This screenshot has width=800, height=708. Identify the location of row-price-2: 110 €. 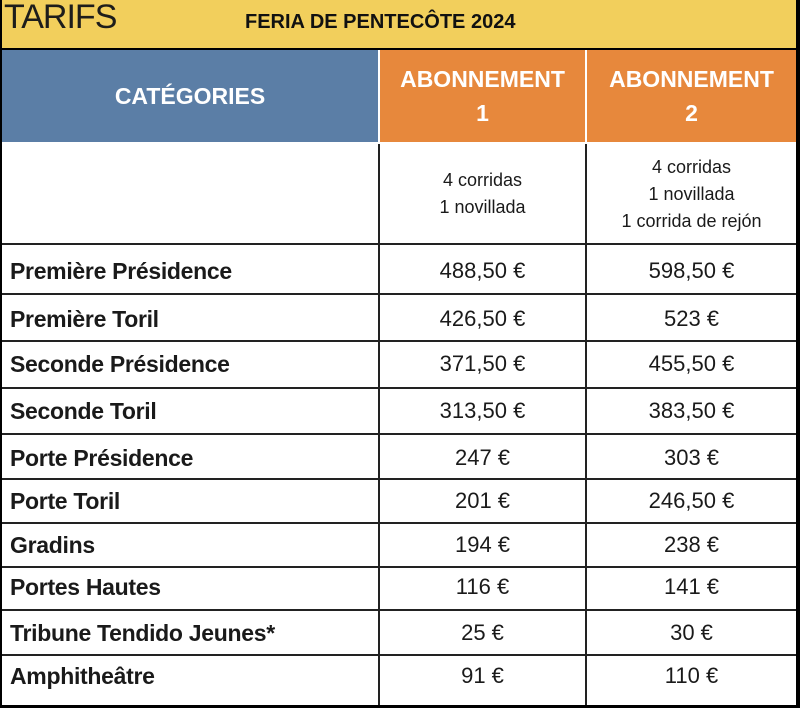
(691, 675).